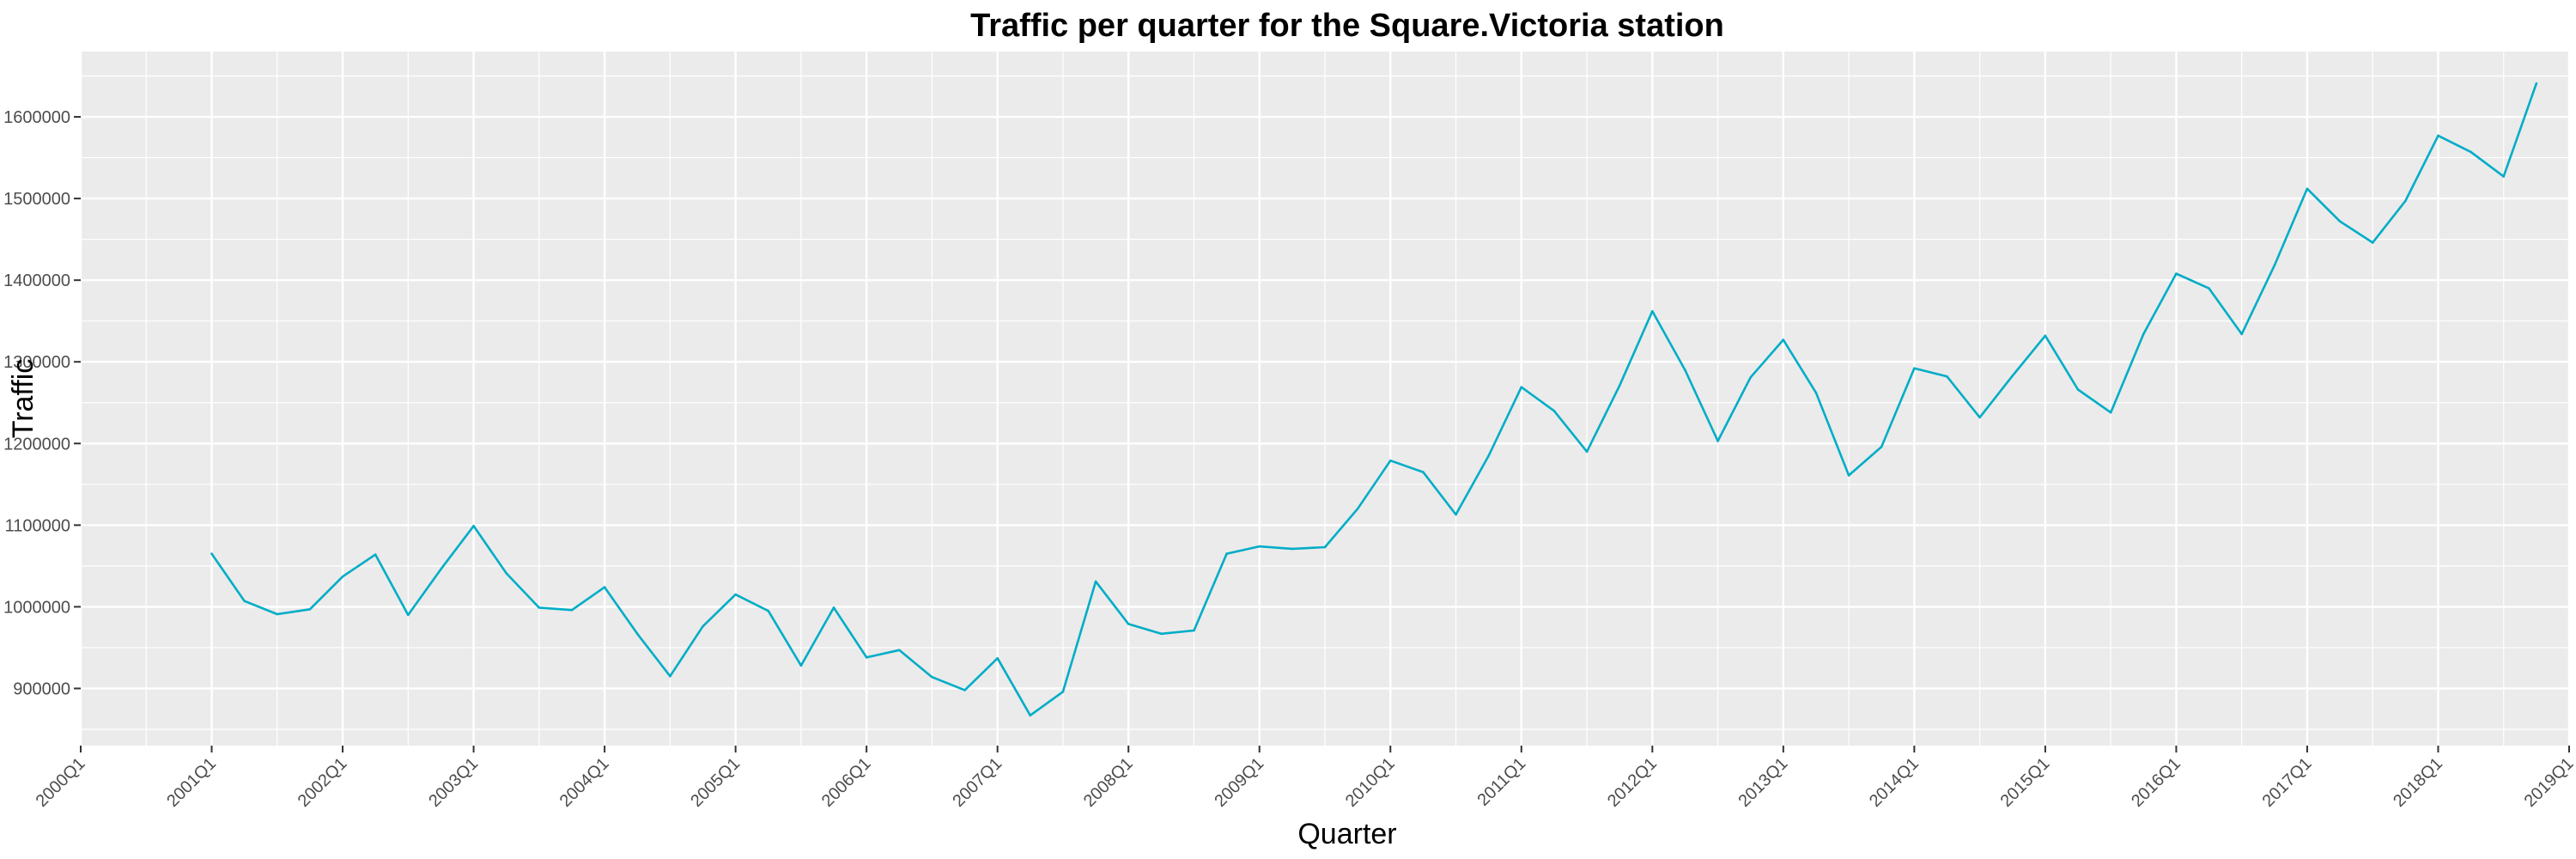  Describe the element at coordinates (1894, 783) in the screenshot. I see `x-tick-label: 2014Q1` at that location.